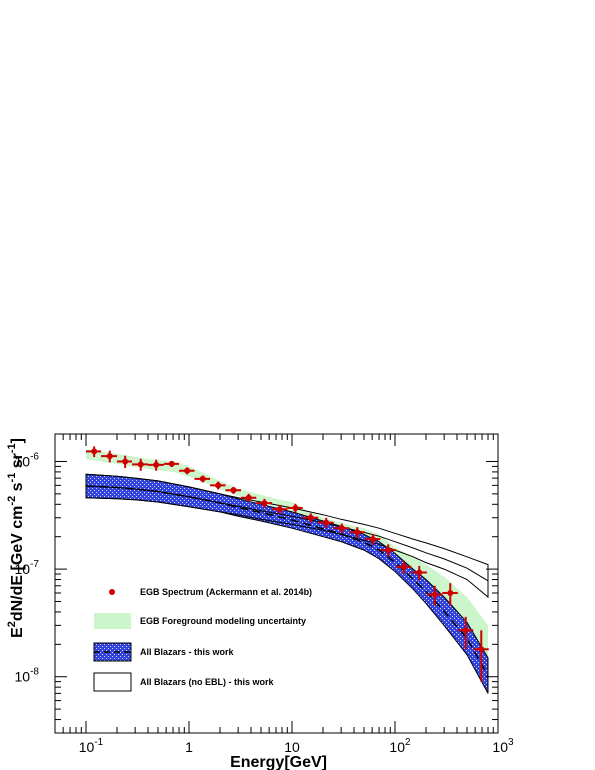 Image resolution: width=595 pixels, height=770 pixels. What do you see at coordinates (112, 592) in the screenshot?
I see `legend-marker` at bounding box center [112, 592].